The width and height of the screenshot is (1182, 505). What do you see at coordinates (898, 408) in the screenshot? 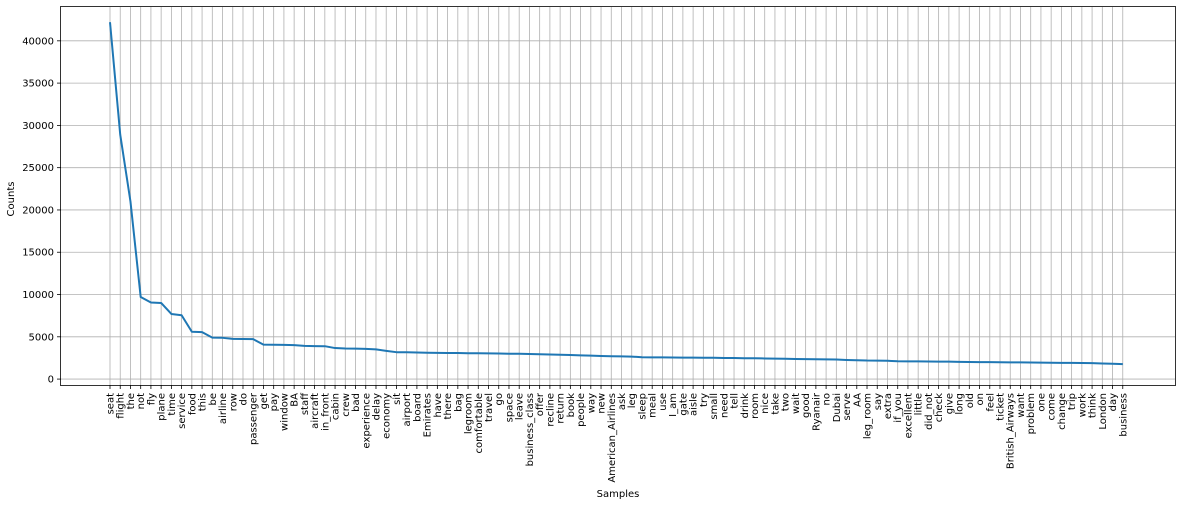
I see `x-tick-label: if_you` at bounding box center [898, 408].